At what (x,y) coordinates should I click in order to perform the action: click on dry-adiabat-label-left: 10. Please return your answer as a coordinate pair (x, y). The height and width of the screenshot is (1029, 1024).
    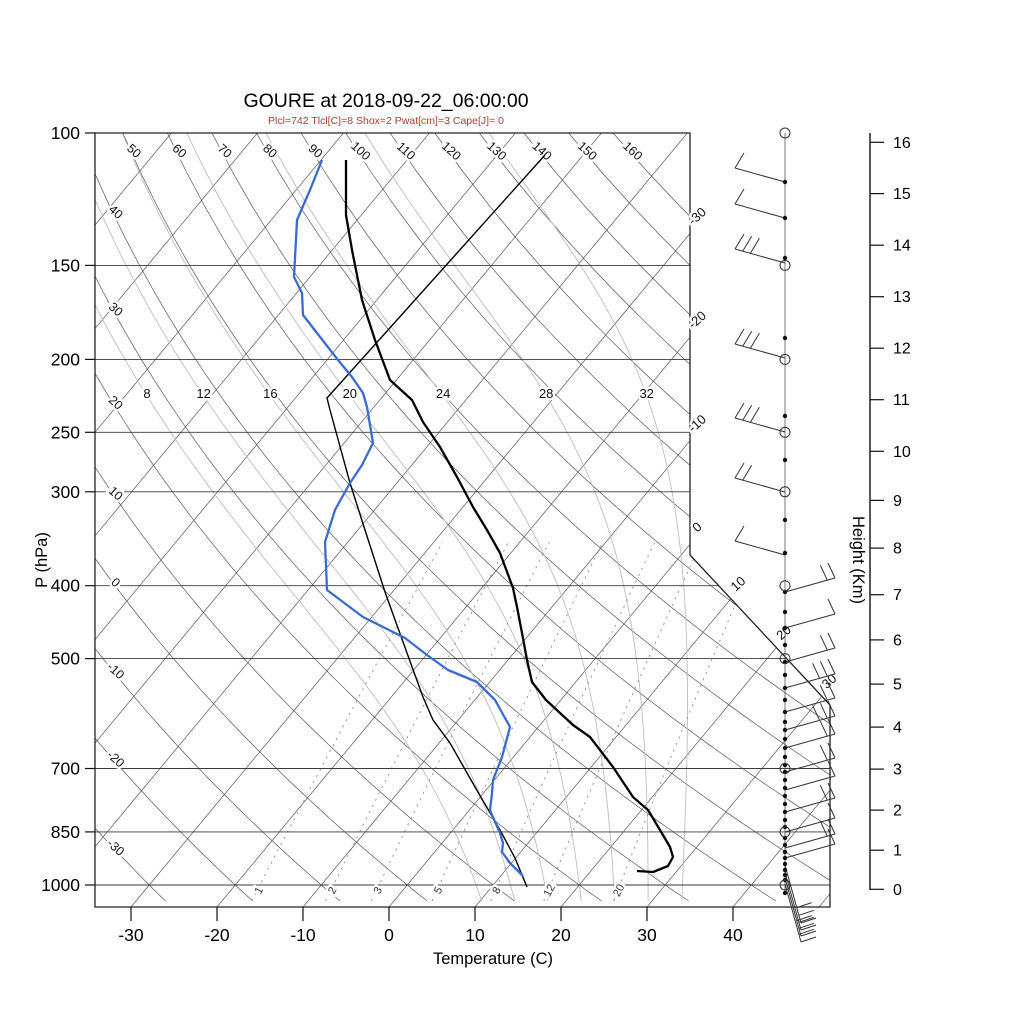
    Looking at the image, I should click on (116, 494).